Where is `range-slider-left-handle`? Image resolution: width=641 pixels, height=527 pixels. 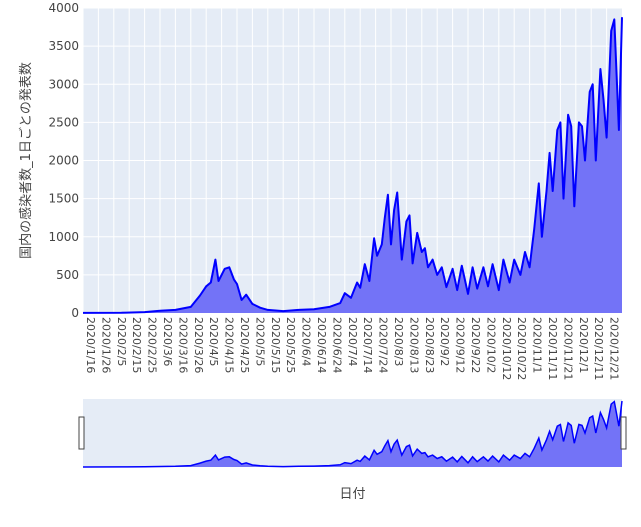 range-slider-left-handle is located at coordinates (81, 433).